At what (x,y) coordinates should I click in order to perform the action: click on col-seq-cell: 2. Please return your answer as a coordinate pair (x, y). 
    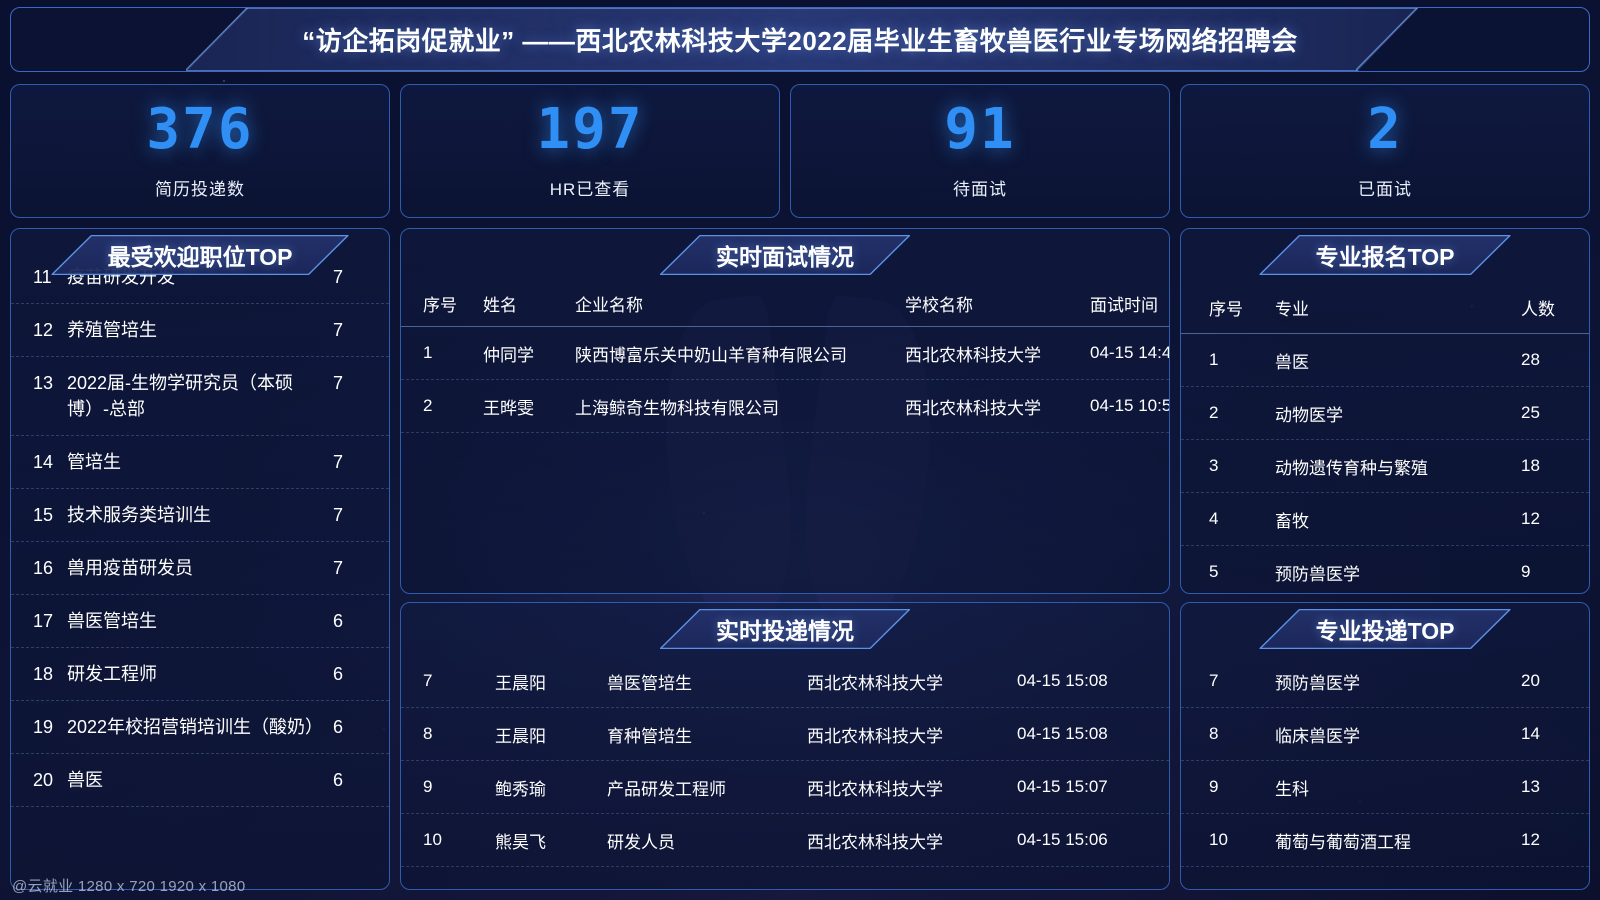
    Looking at the image, I should click on (1214, 412).